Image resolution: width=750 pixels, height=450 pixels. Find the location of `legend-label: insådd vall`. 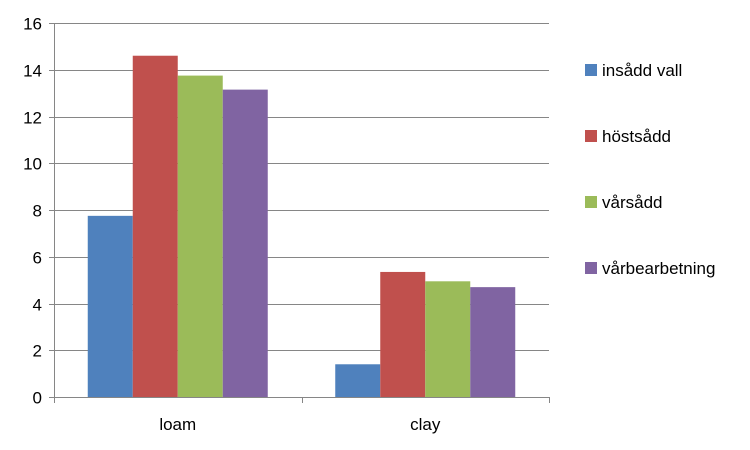

legend-label: insådd vall is located at coordinates (642, 70).